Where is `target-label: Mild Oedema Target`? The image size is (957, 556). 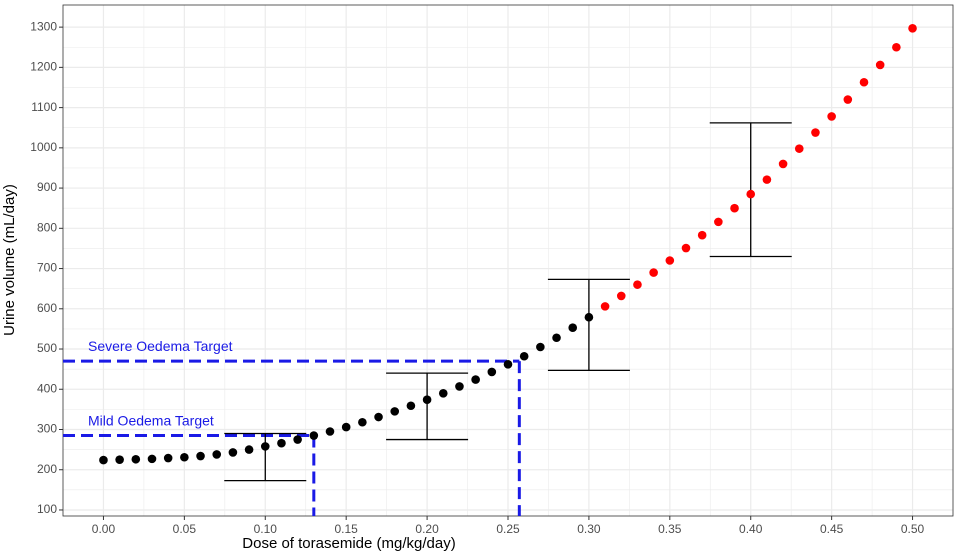 target-label: Mild Oedema Target is located at coordinates (151, 421).